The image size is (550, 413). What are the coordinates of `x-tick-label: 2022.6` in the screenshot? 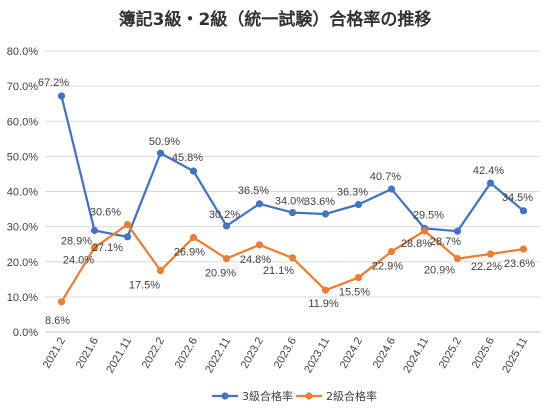 It's located at (186, 353).